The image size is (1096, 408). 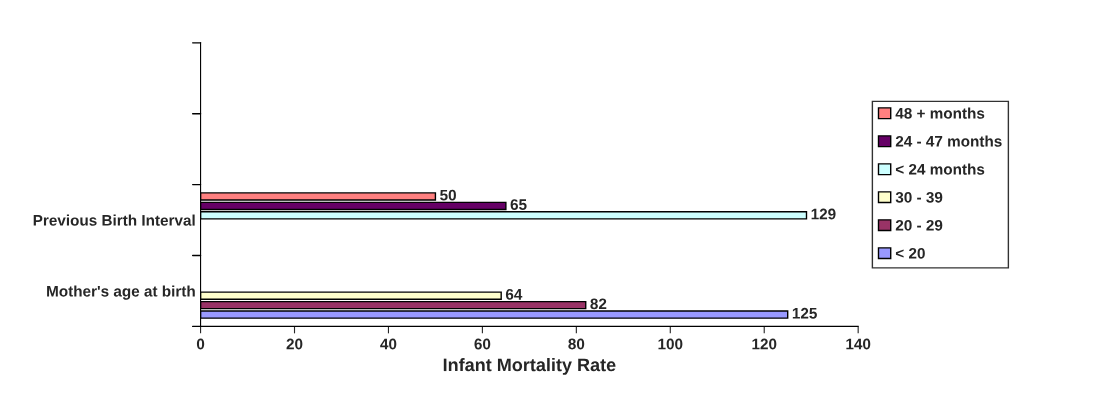 What do you see at coordinates (576, 344) in the screenshot?
I see `x-tick-label: 80` at bounding box center [576, 344].